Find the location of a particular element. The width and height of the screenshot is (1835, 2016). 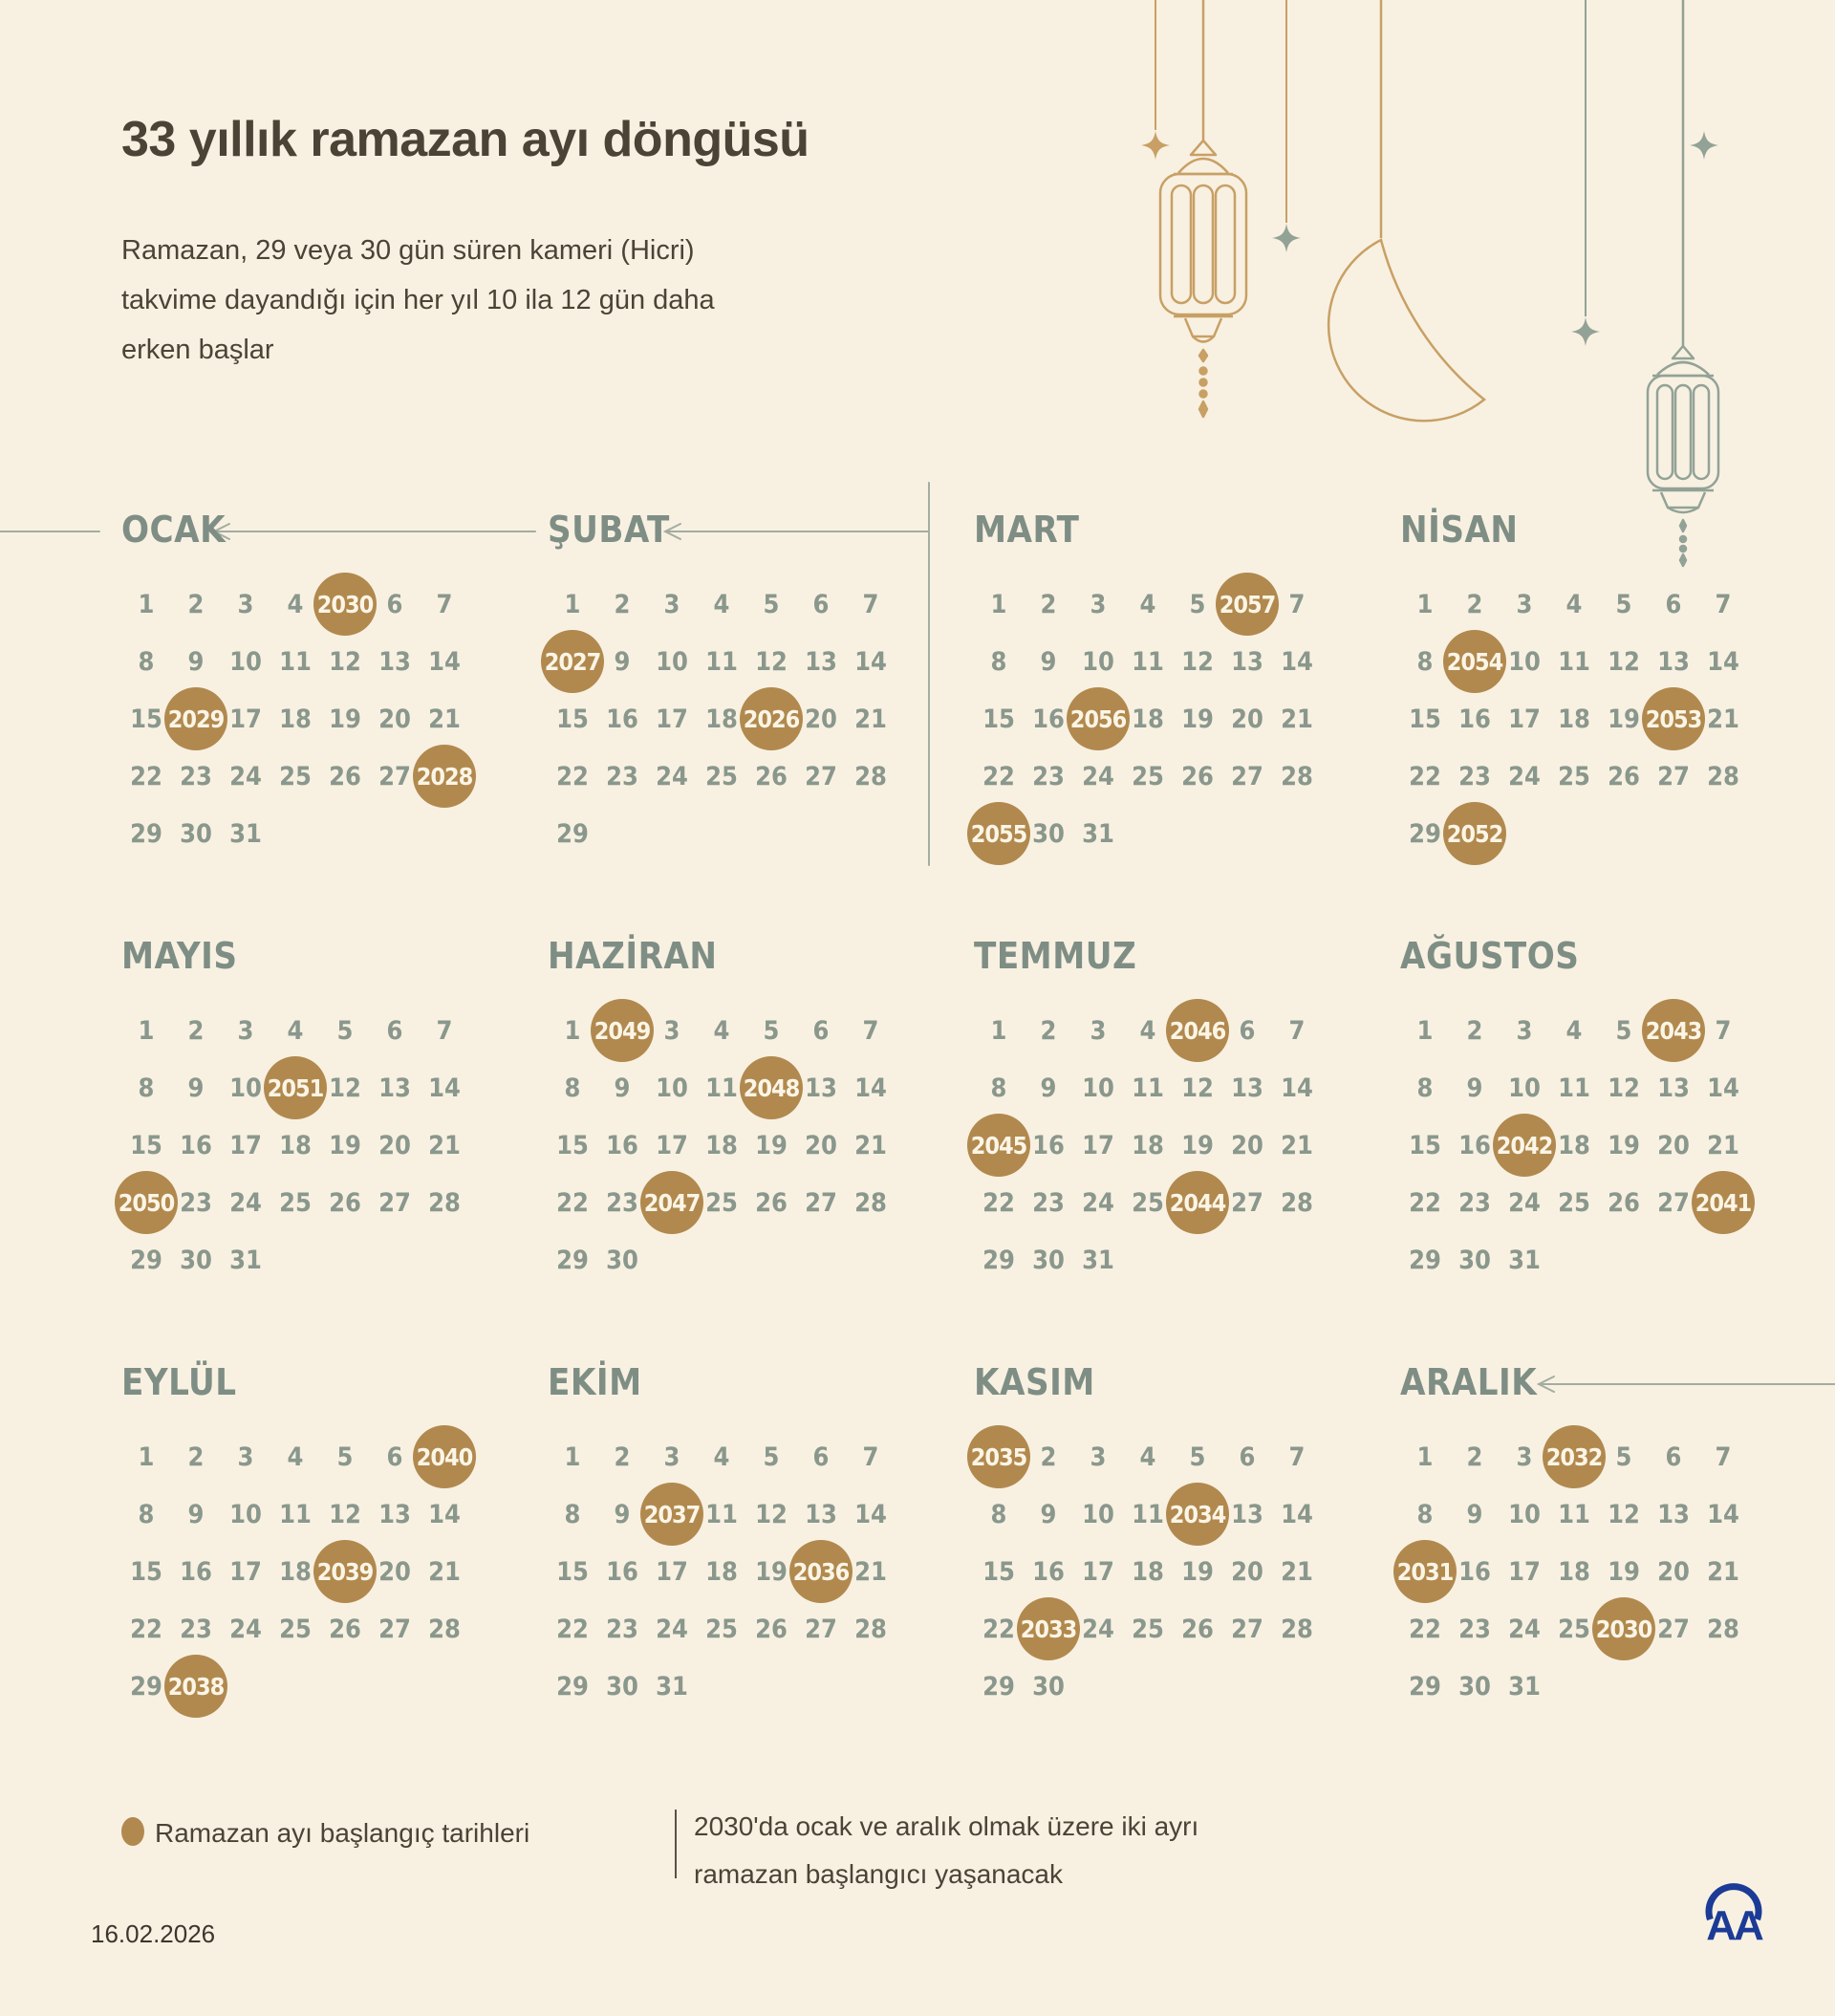

day-number: 10 is located at coordinates (1098, 1088).